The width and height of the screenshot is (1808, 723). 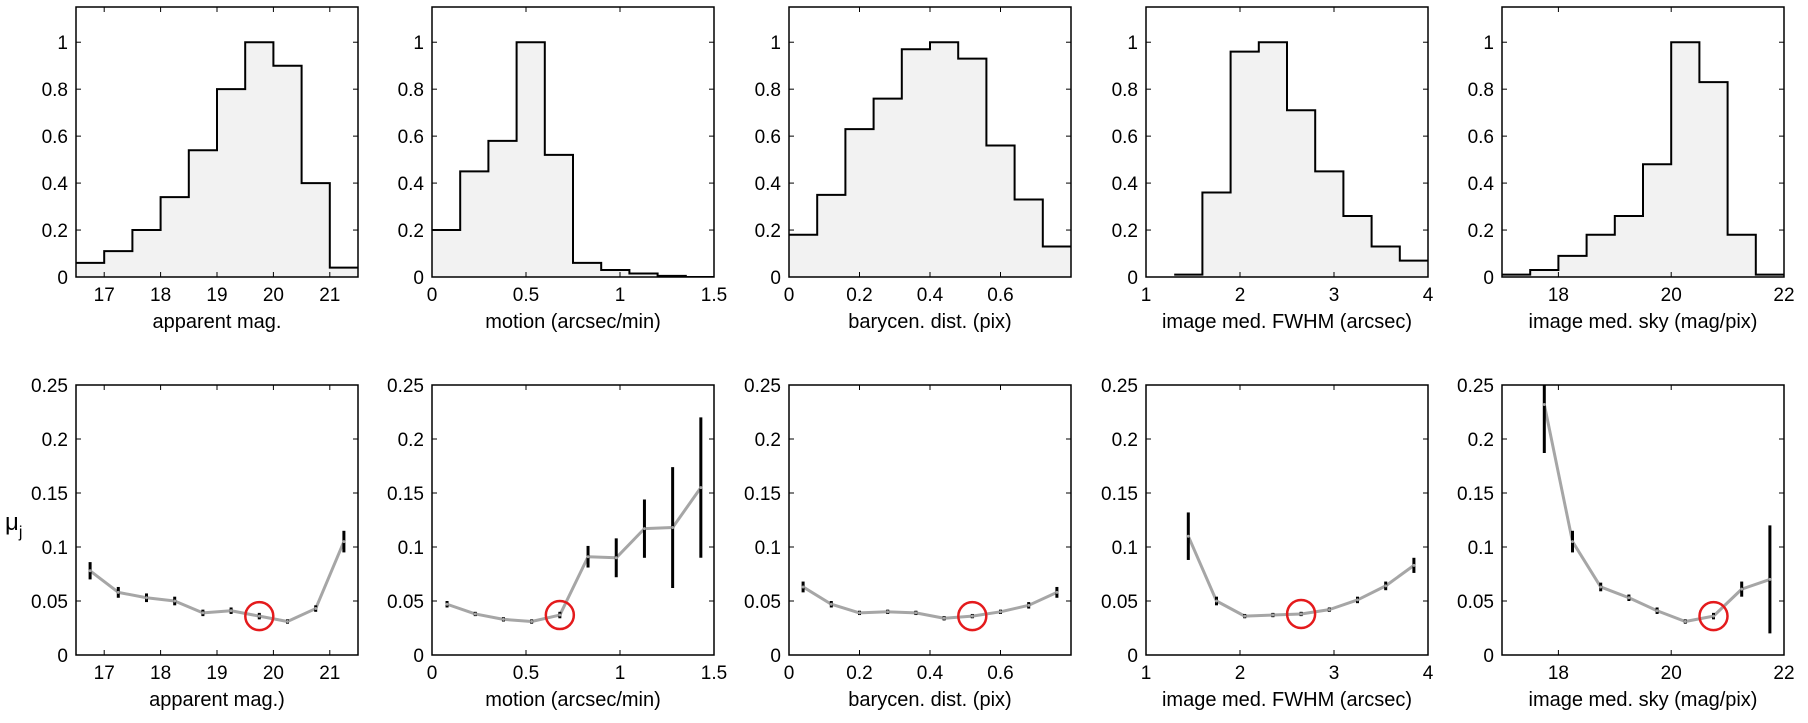 What do you see at coordinates (1783, 673) in the screenshot?
I see `x-tick-label: 22` at bounding box center [1783, 673].